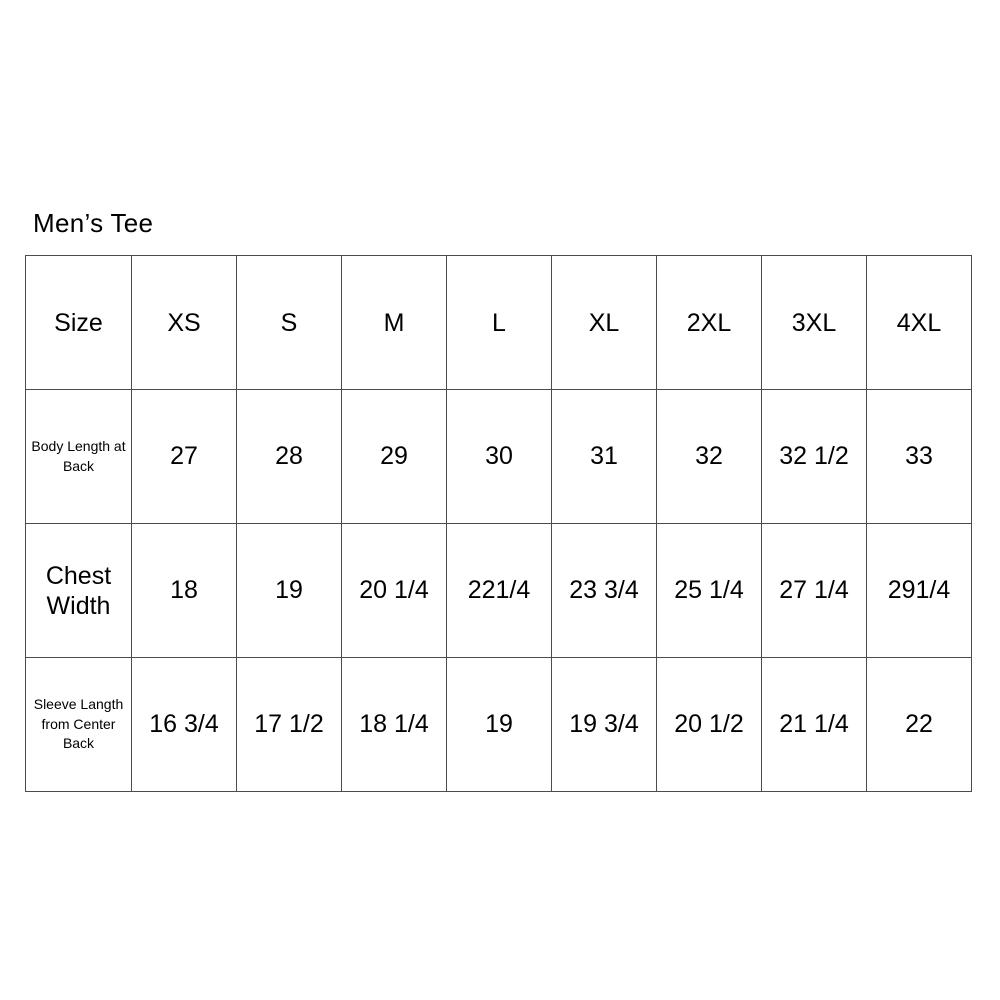  What do you see at coordinates (709, 456) in the screenshot?
I see `value-cell: 32` at bounding box center [709, 456].